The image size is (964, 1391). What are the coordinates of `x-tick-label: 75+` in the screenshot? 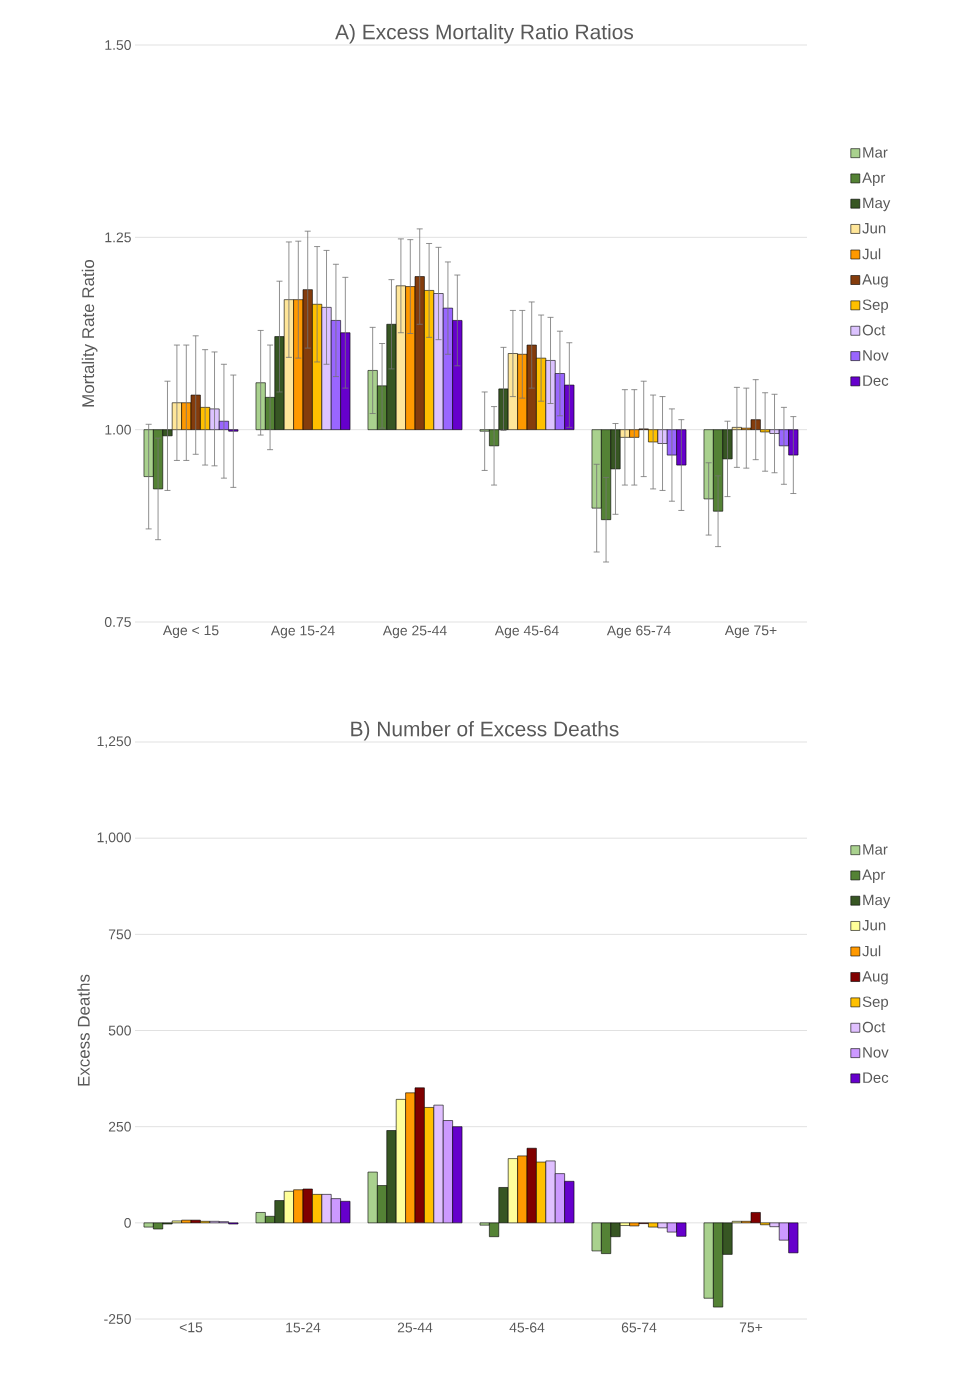 It's located at (751, 1327).